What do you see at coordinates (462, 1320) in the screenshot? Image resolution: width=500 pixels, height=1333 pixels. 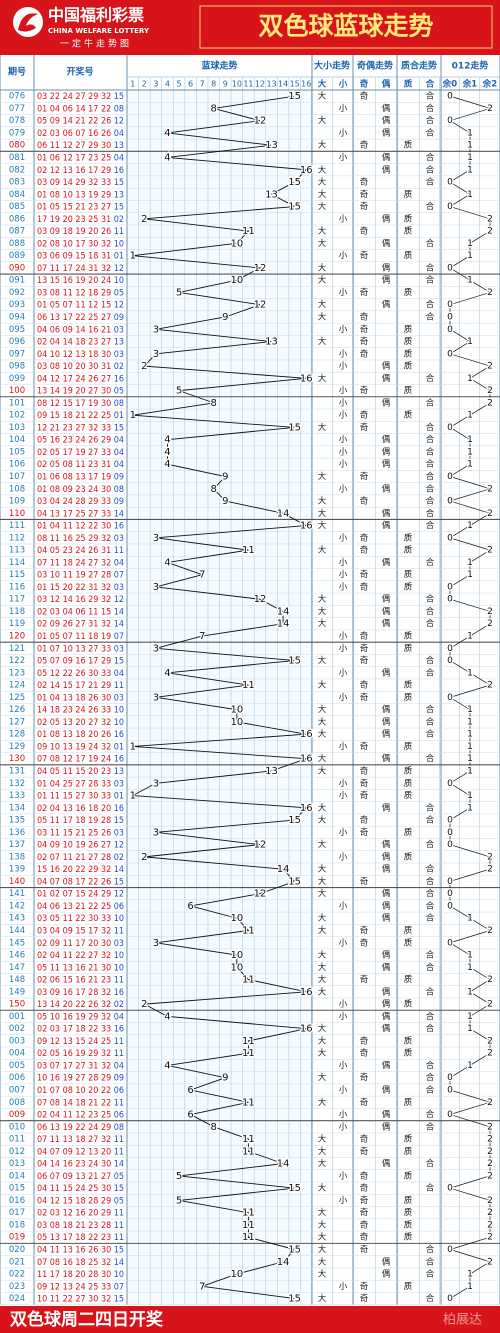 I see `watermark: 柏展达` at bounding box center [462, 1320].